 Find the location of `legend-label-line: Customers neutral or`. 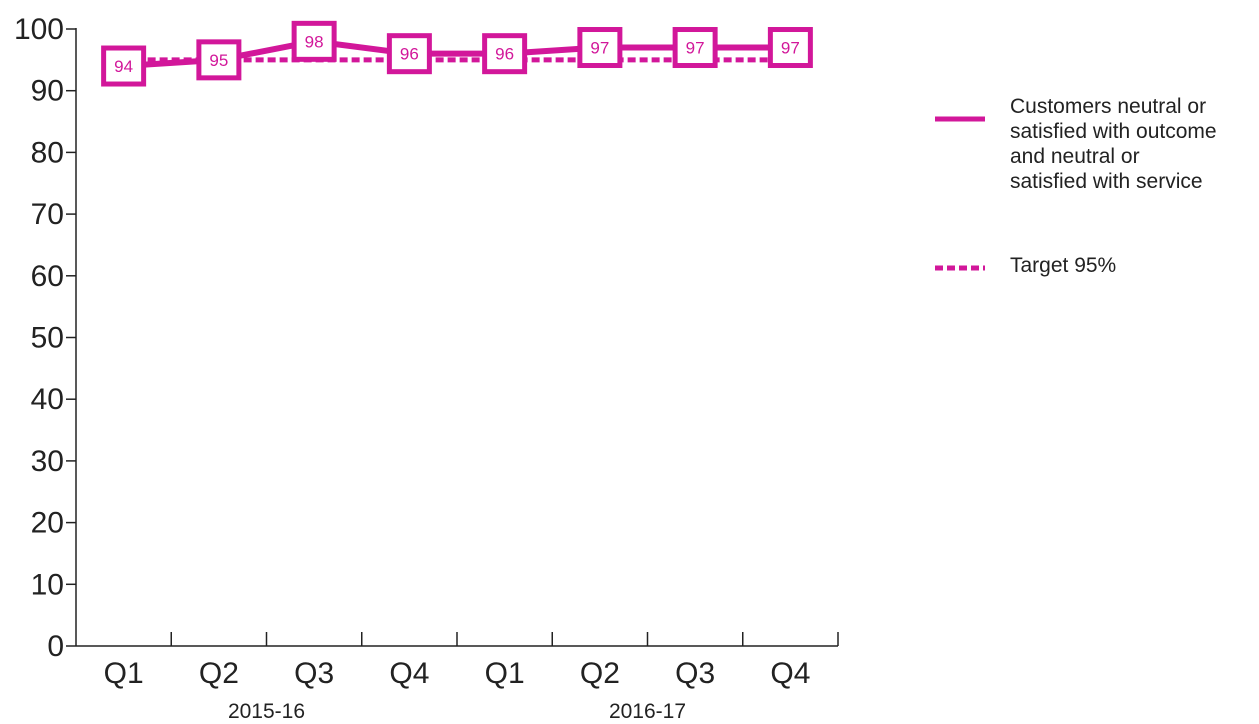

legend-label-line: Customers neutral or is located at coordinates (1108, 106).